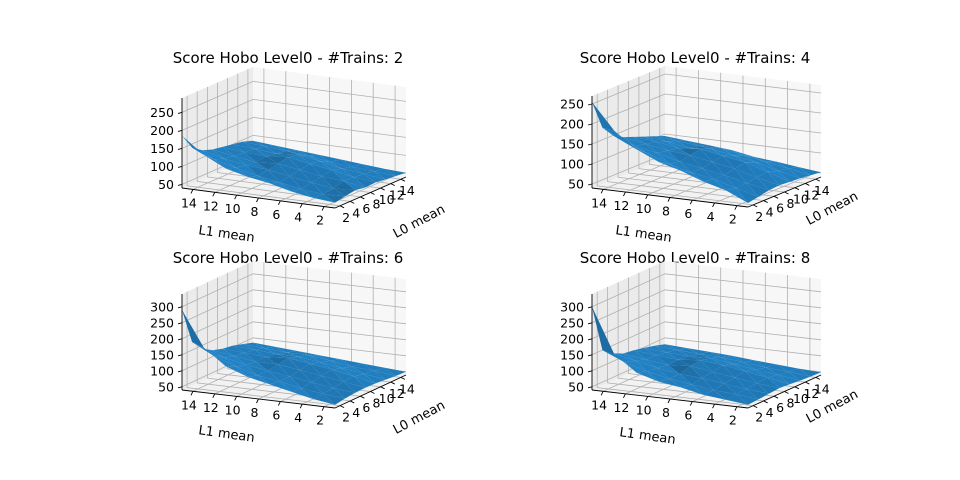  Describe the element at coordinates (688, 415) in the screenshot. I see `x-tick-label: 6` at that location.